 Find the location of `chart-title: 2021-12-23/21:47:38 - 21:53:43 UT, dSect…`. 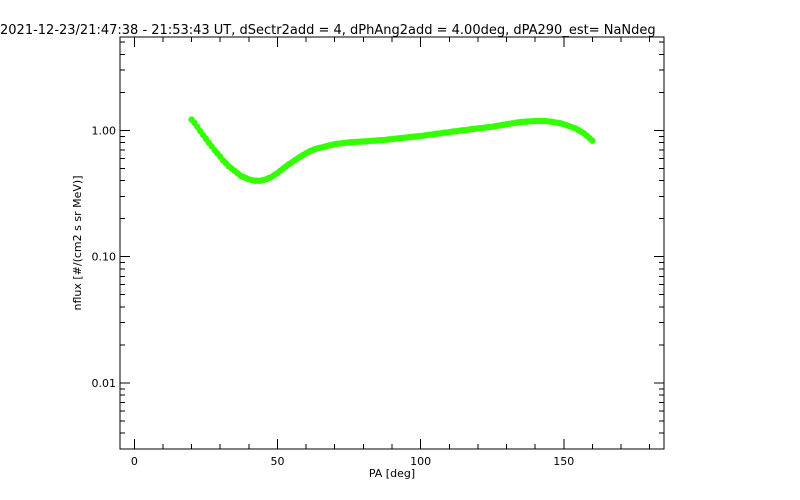

chart-title: 2021-12-23/21:47:38 - 21:53:43 UT, dSect… is located at coordinates (328, 30).